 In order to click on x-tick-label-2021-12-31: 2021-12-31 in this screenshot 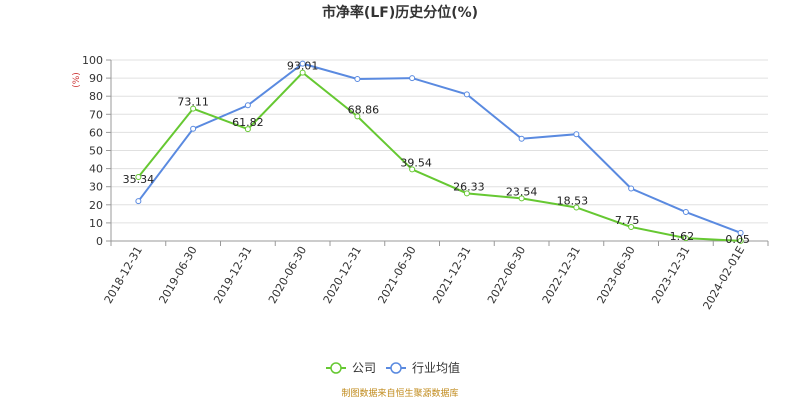, I will do `click(451, 275)`.